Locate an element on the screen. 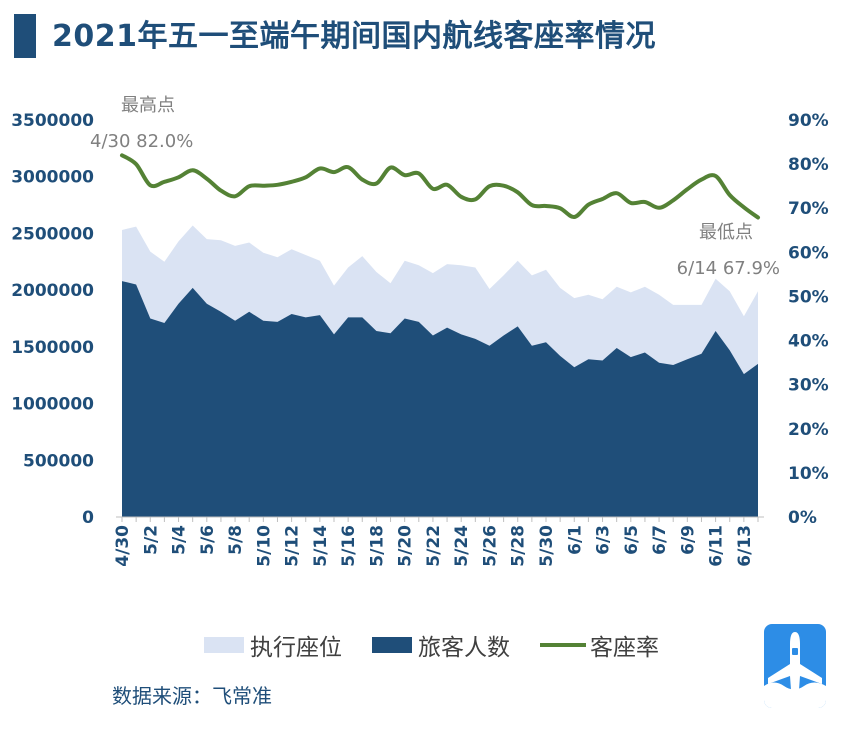 This screenshot has height=754, width=854. x-tick-label: 6/3 is located at coordinates (604, 540).